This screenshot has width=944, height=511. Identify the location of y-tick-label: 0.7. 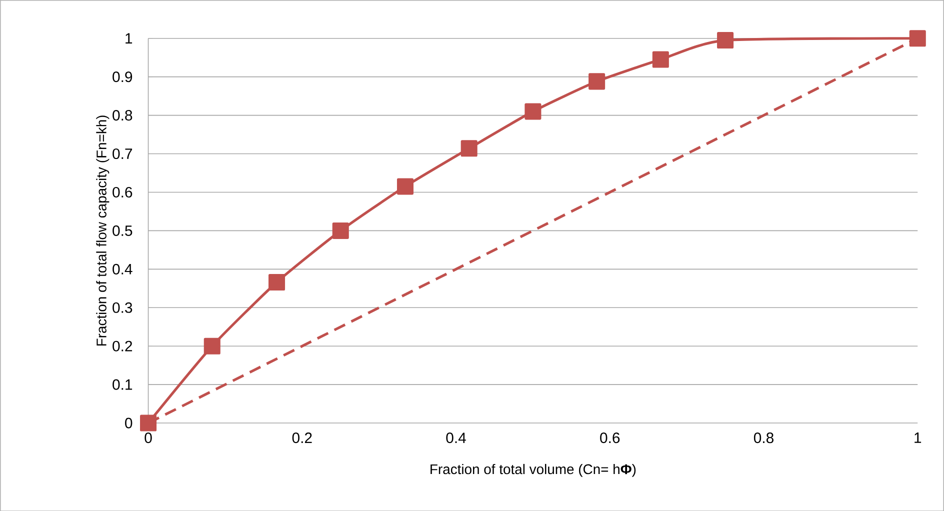
(122, 153).